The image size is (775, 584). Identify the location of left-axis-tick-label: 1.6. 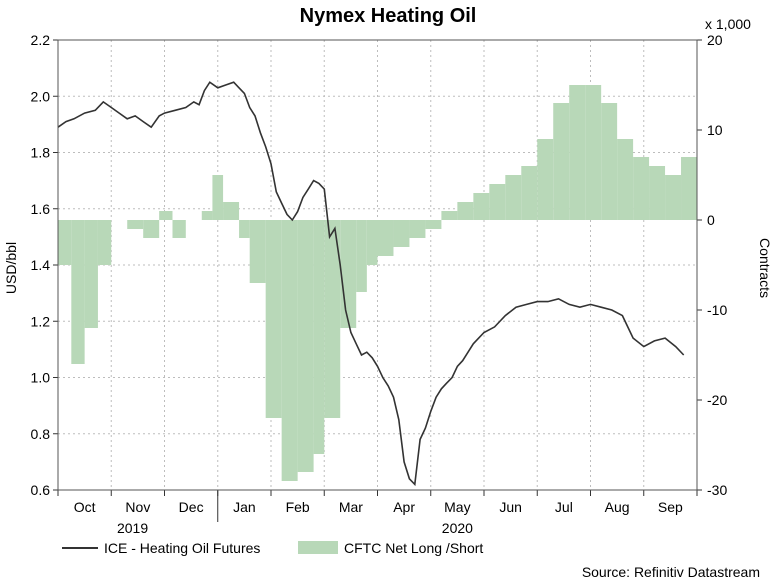
(41, 209).